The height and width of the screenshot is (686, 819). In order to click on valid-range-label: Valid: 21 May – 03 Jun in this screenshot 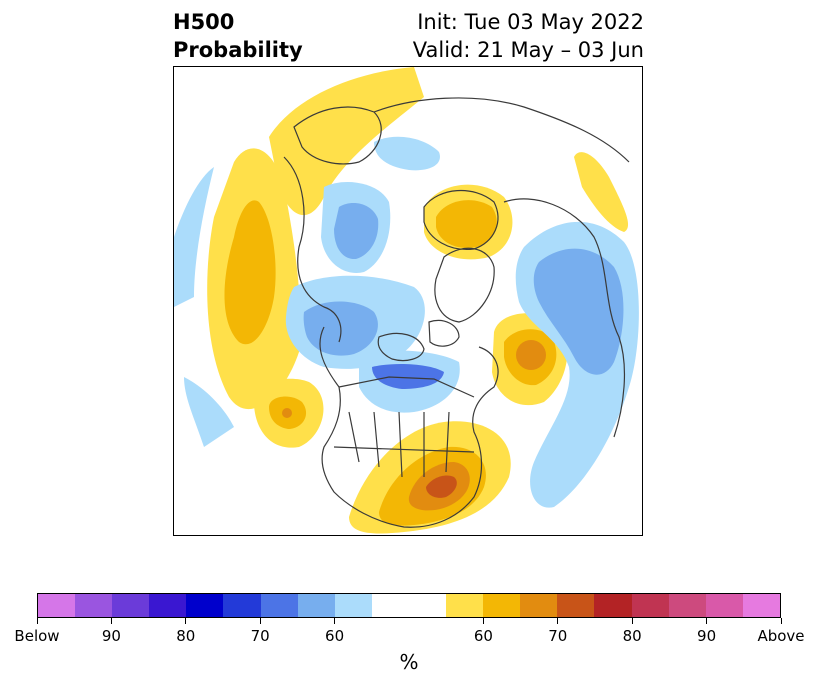, I will do `click(528, 50)`.